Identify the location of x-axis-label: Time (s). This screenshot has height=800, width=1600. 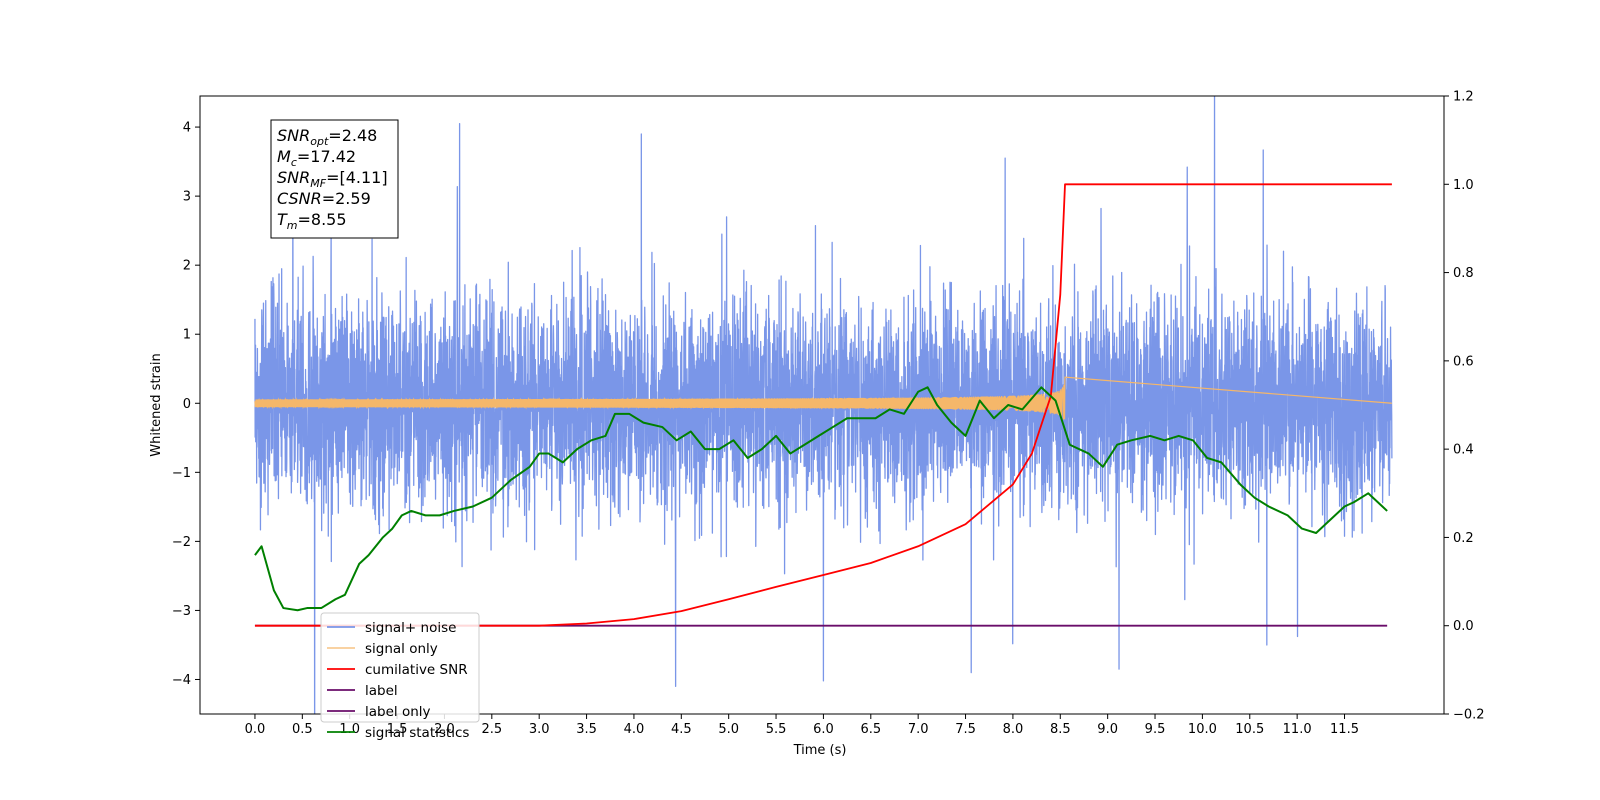
(820, 750).